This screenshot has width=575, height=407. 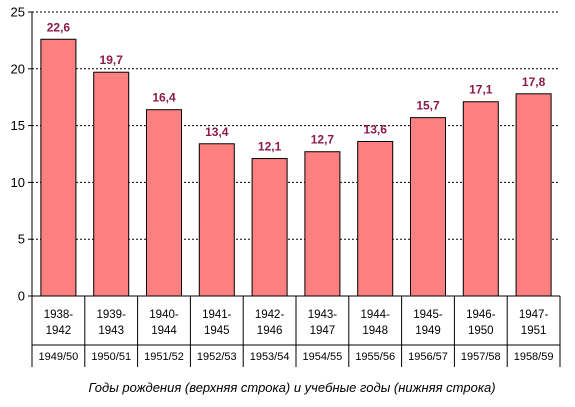 What do you see at coordinates (111, 315) in the screenshot?
I see `birth-years-start: 1939-` at bounding box center [111, 315].